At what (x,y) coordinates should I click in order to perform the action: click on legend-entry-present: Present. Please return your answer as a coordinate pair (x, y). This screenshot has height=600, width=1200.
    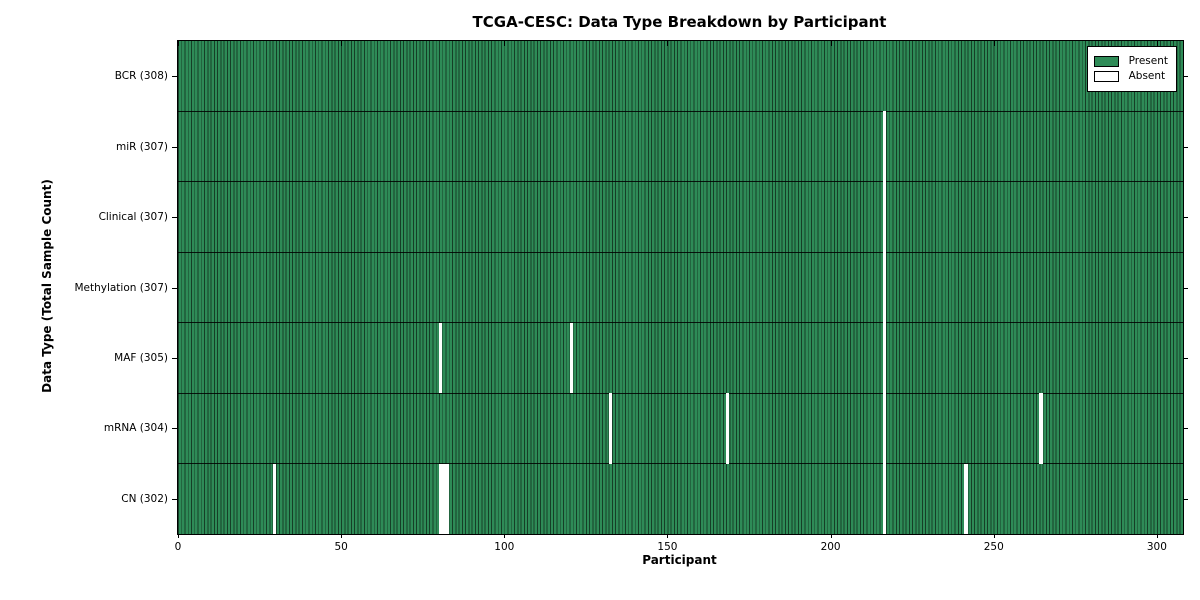
    Looking at the image, I should click on (1130, 61).